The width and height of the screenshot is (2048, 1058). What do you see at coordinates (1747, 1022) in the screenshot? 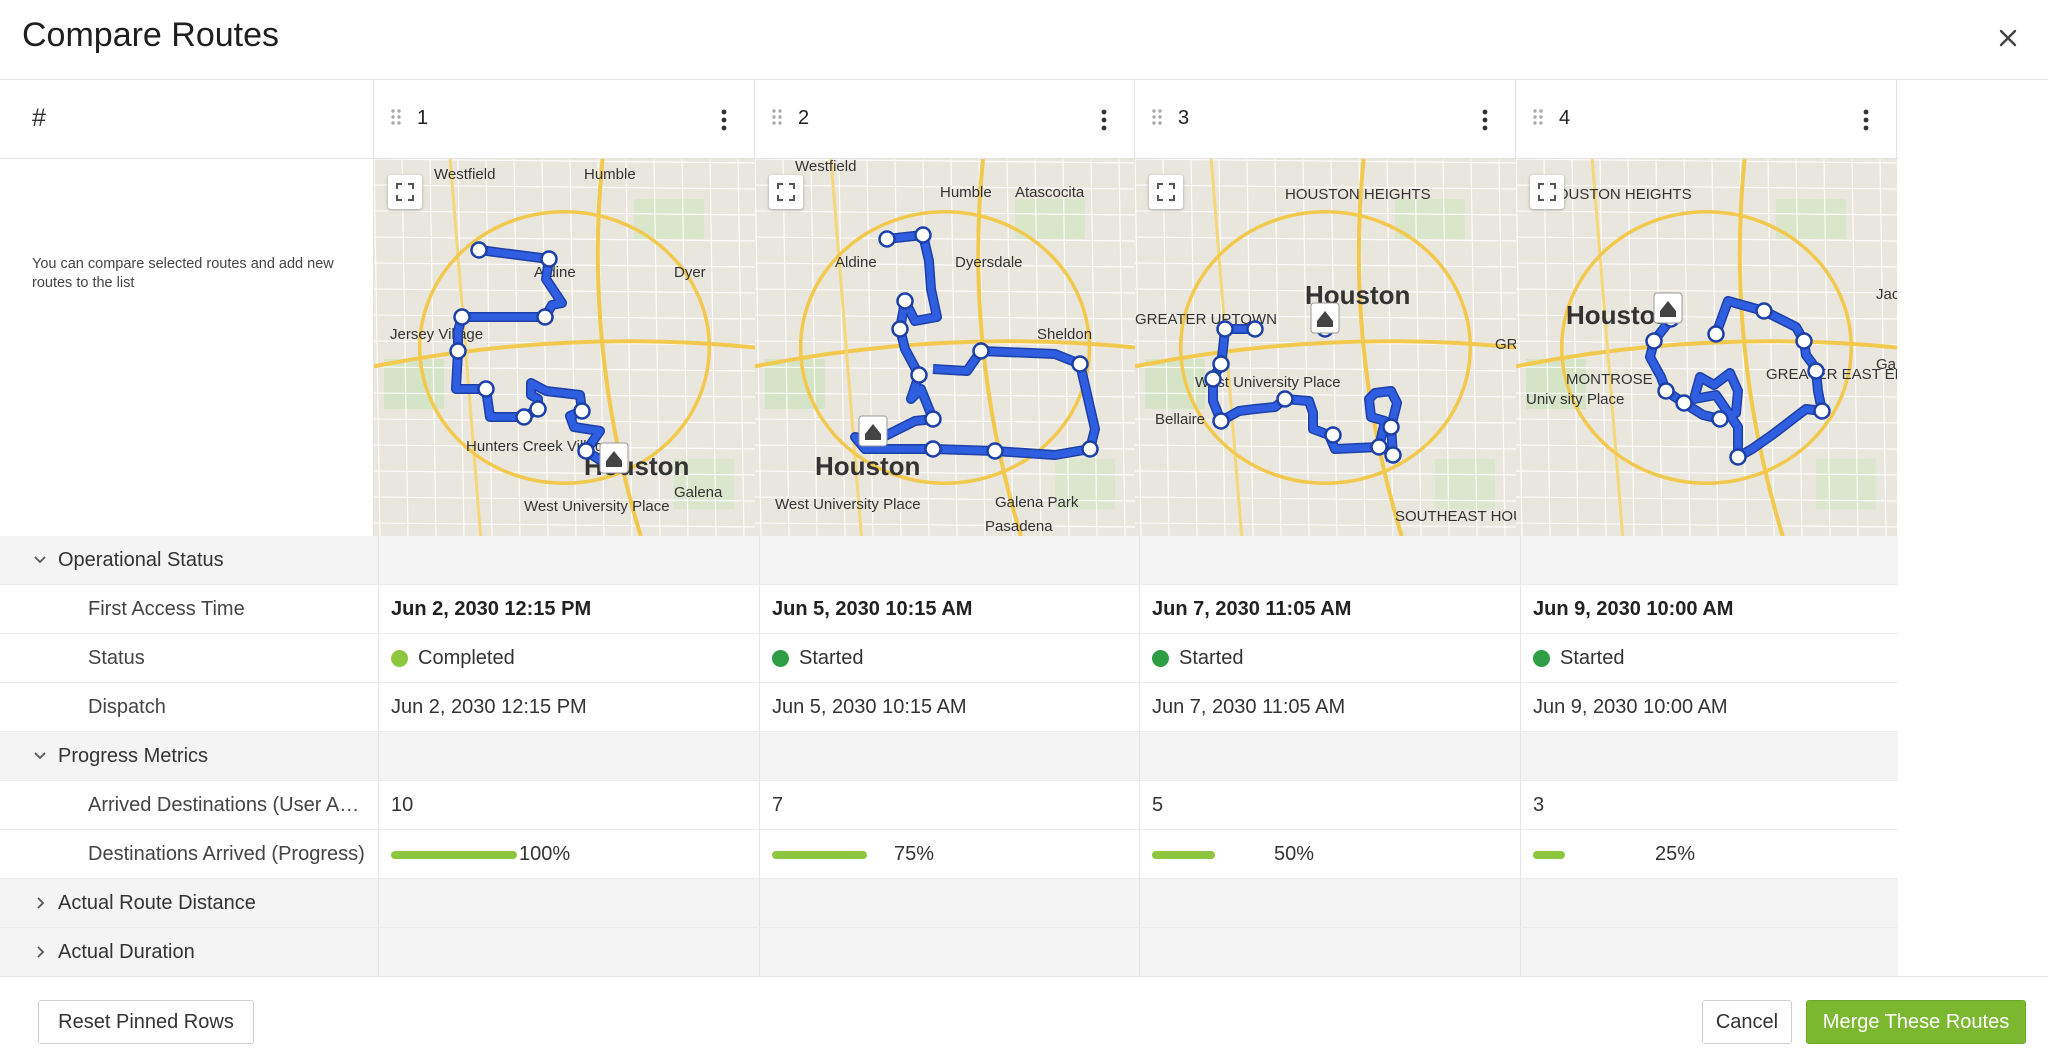
I see `cancel-button: Cancel` at bounding box center [1747, 1022].